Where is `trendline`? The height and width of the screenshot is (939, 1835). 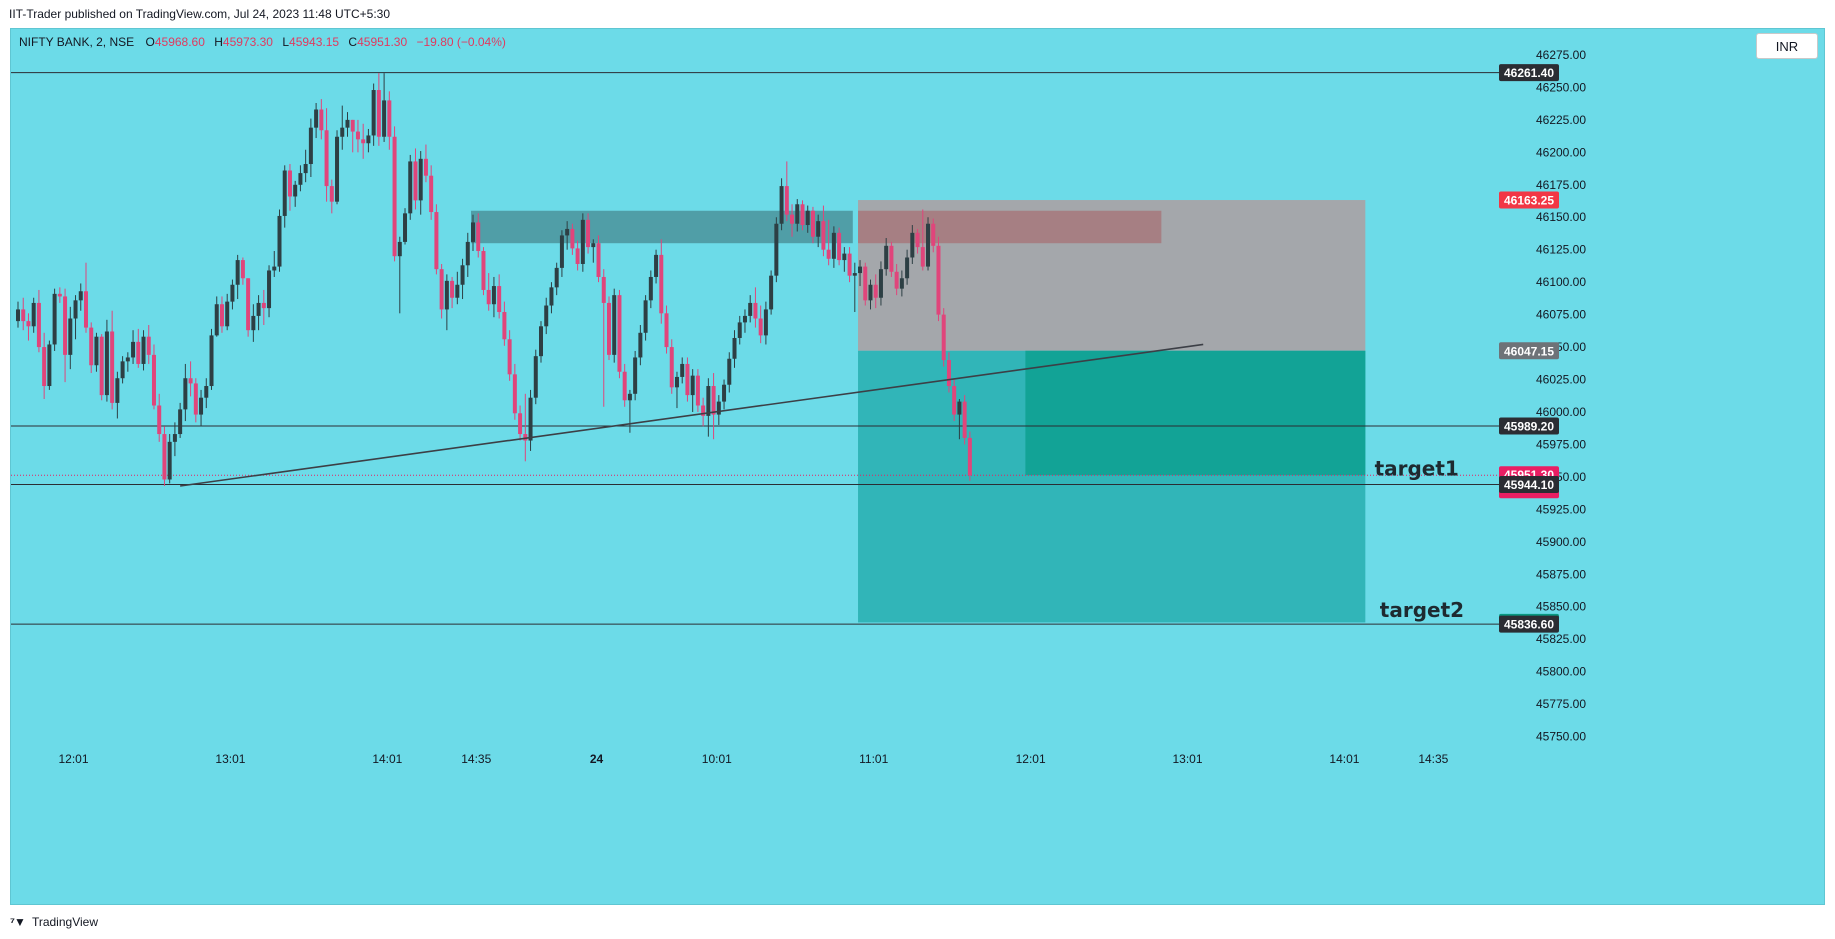 trendline is located at coordinates (692, 415).